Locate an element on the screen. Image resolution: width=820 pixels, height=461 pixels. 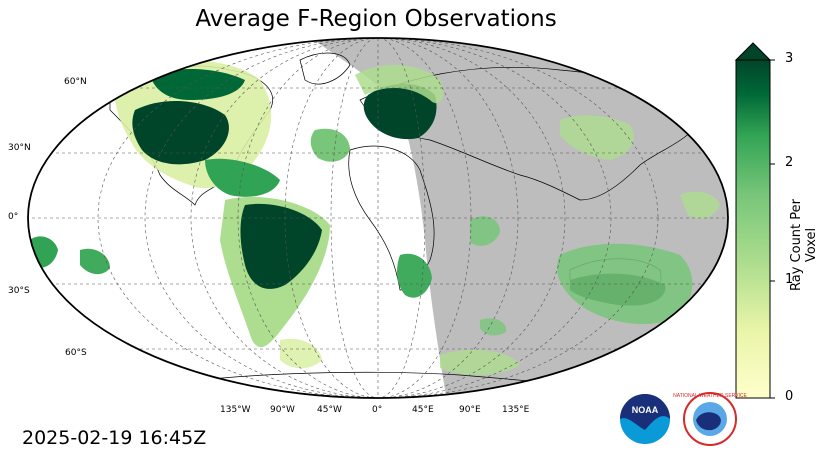
colorbar-title: Ray Count Per Voxel is located at coordinates (804, 245).